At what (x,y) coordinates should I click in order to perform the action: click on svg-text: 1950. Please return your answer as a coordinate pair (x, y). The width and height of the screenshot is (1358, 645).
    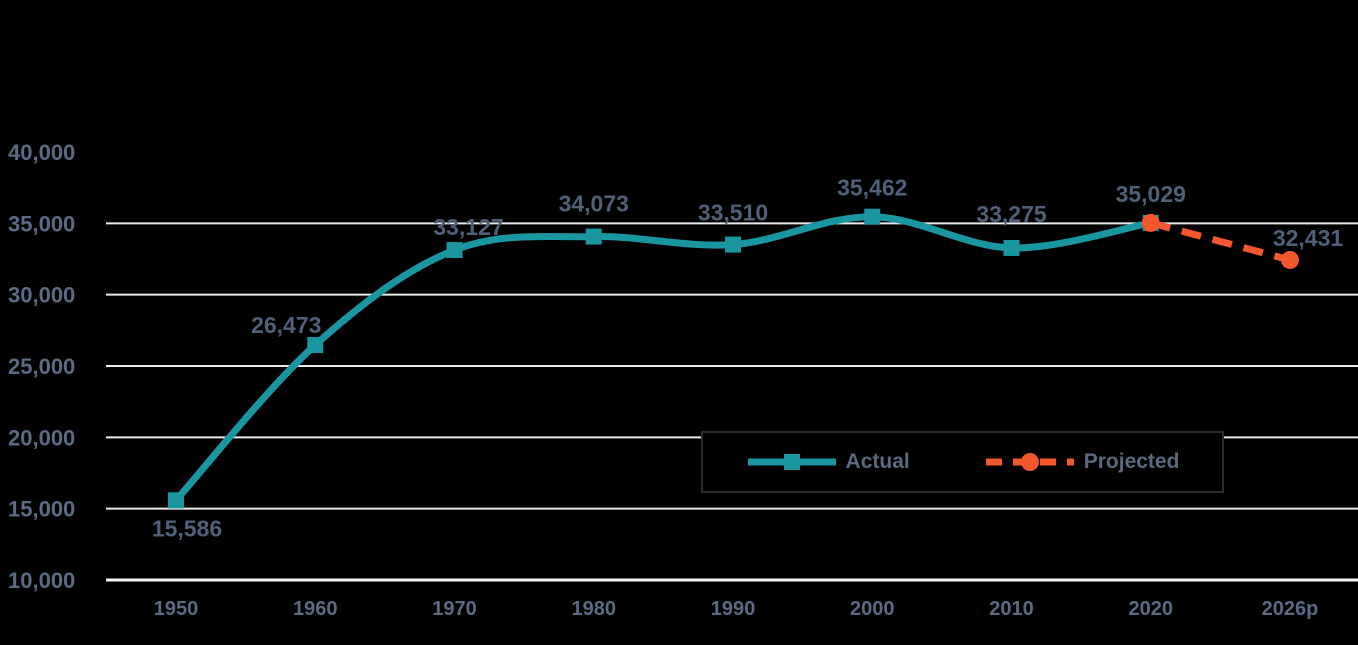
    Looking at the image, I should click on (176, 609).